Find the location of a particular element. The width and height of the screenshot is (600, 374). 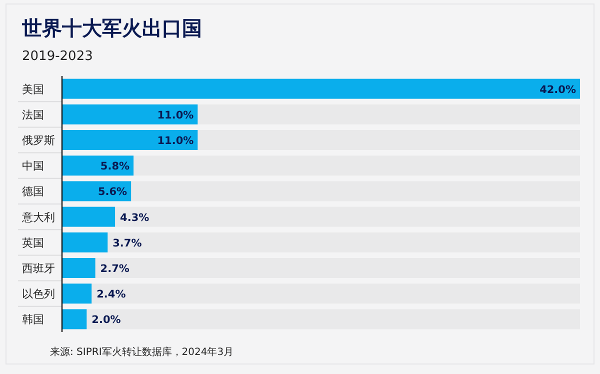

source-note: 来源: SIPRI军火转让数据库，2024年3月 is located at coordinates (142, 352).